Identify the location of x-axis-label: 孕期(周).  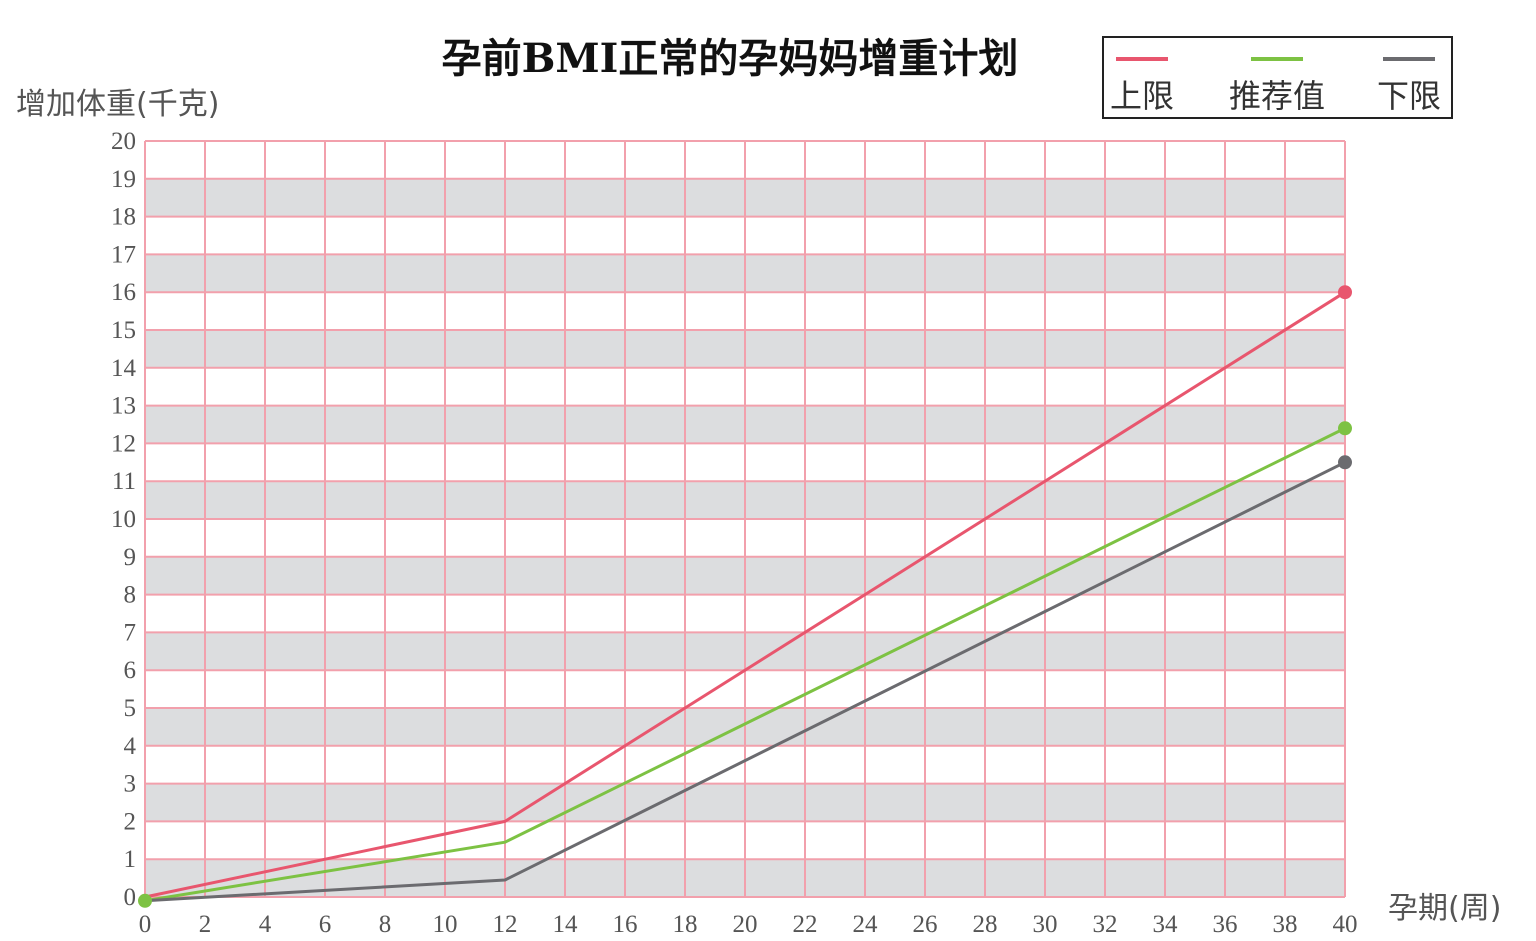
(1444, 908).